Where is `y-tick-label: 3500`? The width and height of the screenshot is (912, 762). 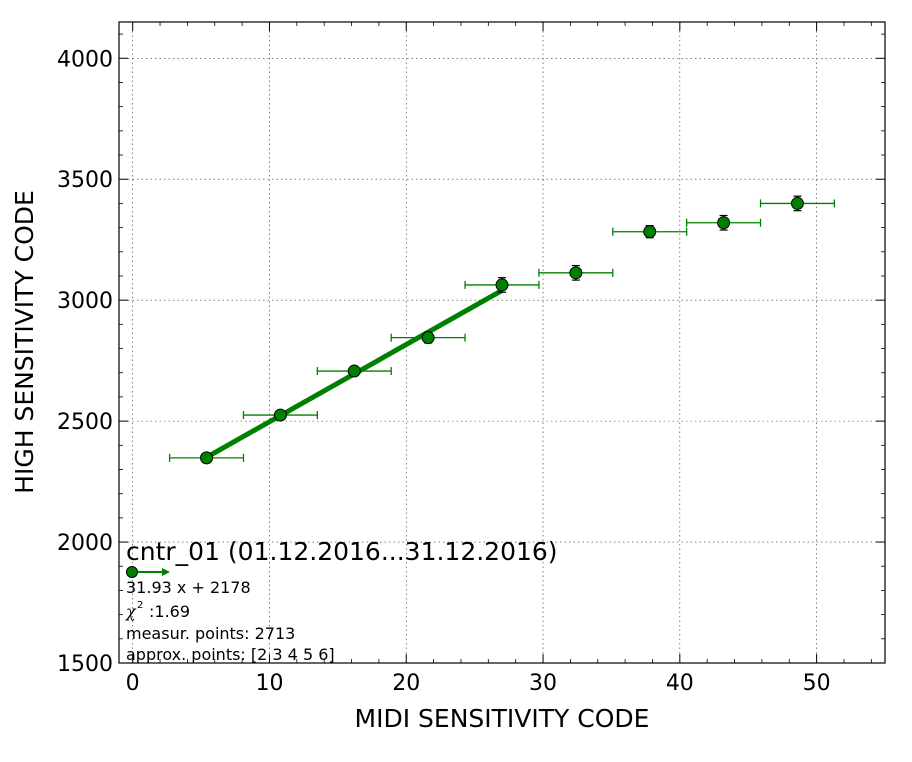 y-tick-label: 3500 is located at coordinates (85, 180).